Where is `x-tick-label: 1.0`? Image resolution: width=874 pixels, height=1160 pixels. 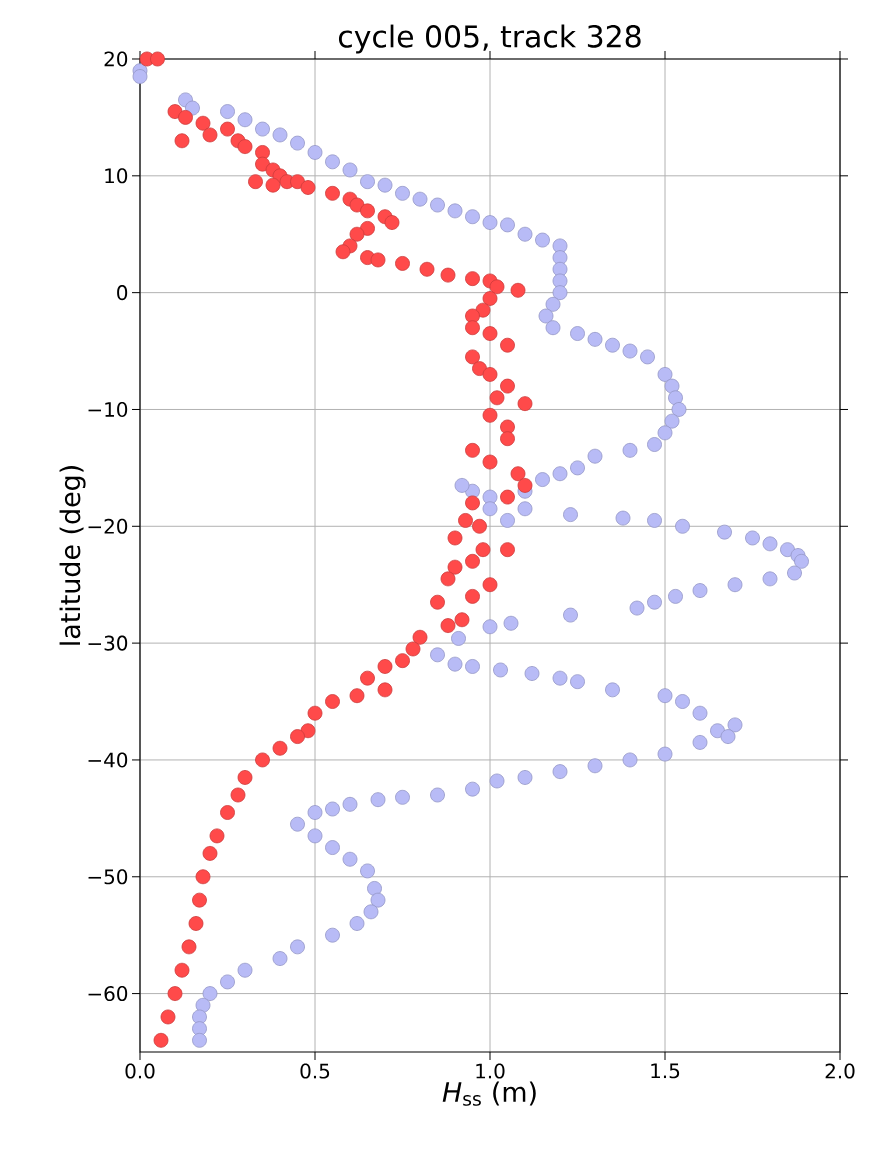
x-tick-label: 1.0 is located at coordinates (490, 1071).